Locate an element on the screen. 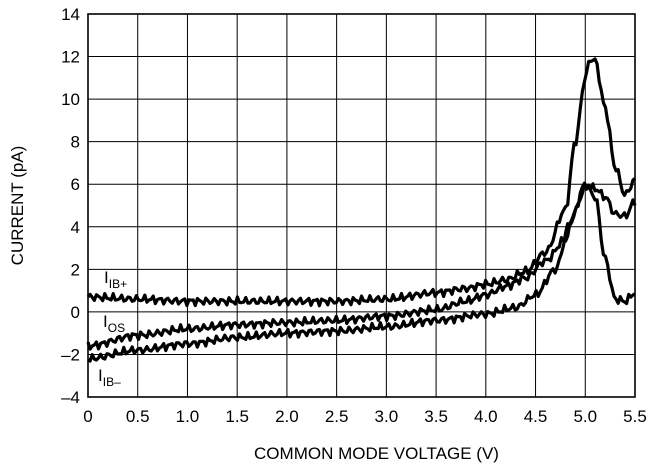  x-tick-label: 4.0 is located at coordinates (486, 416).